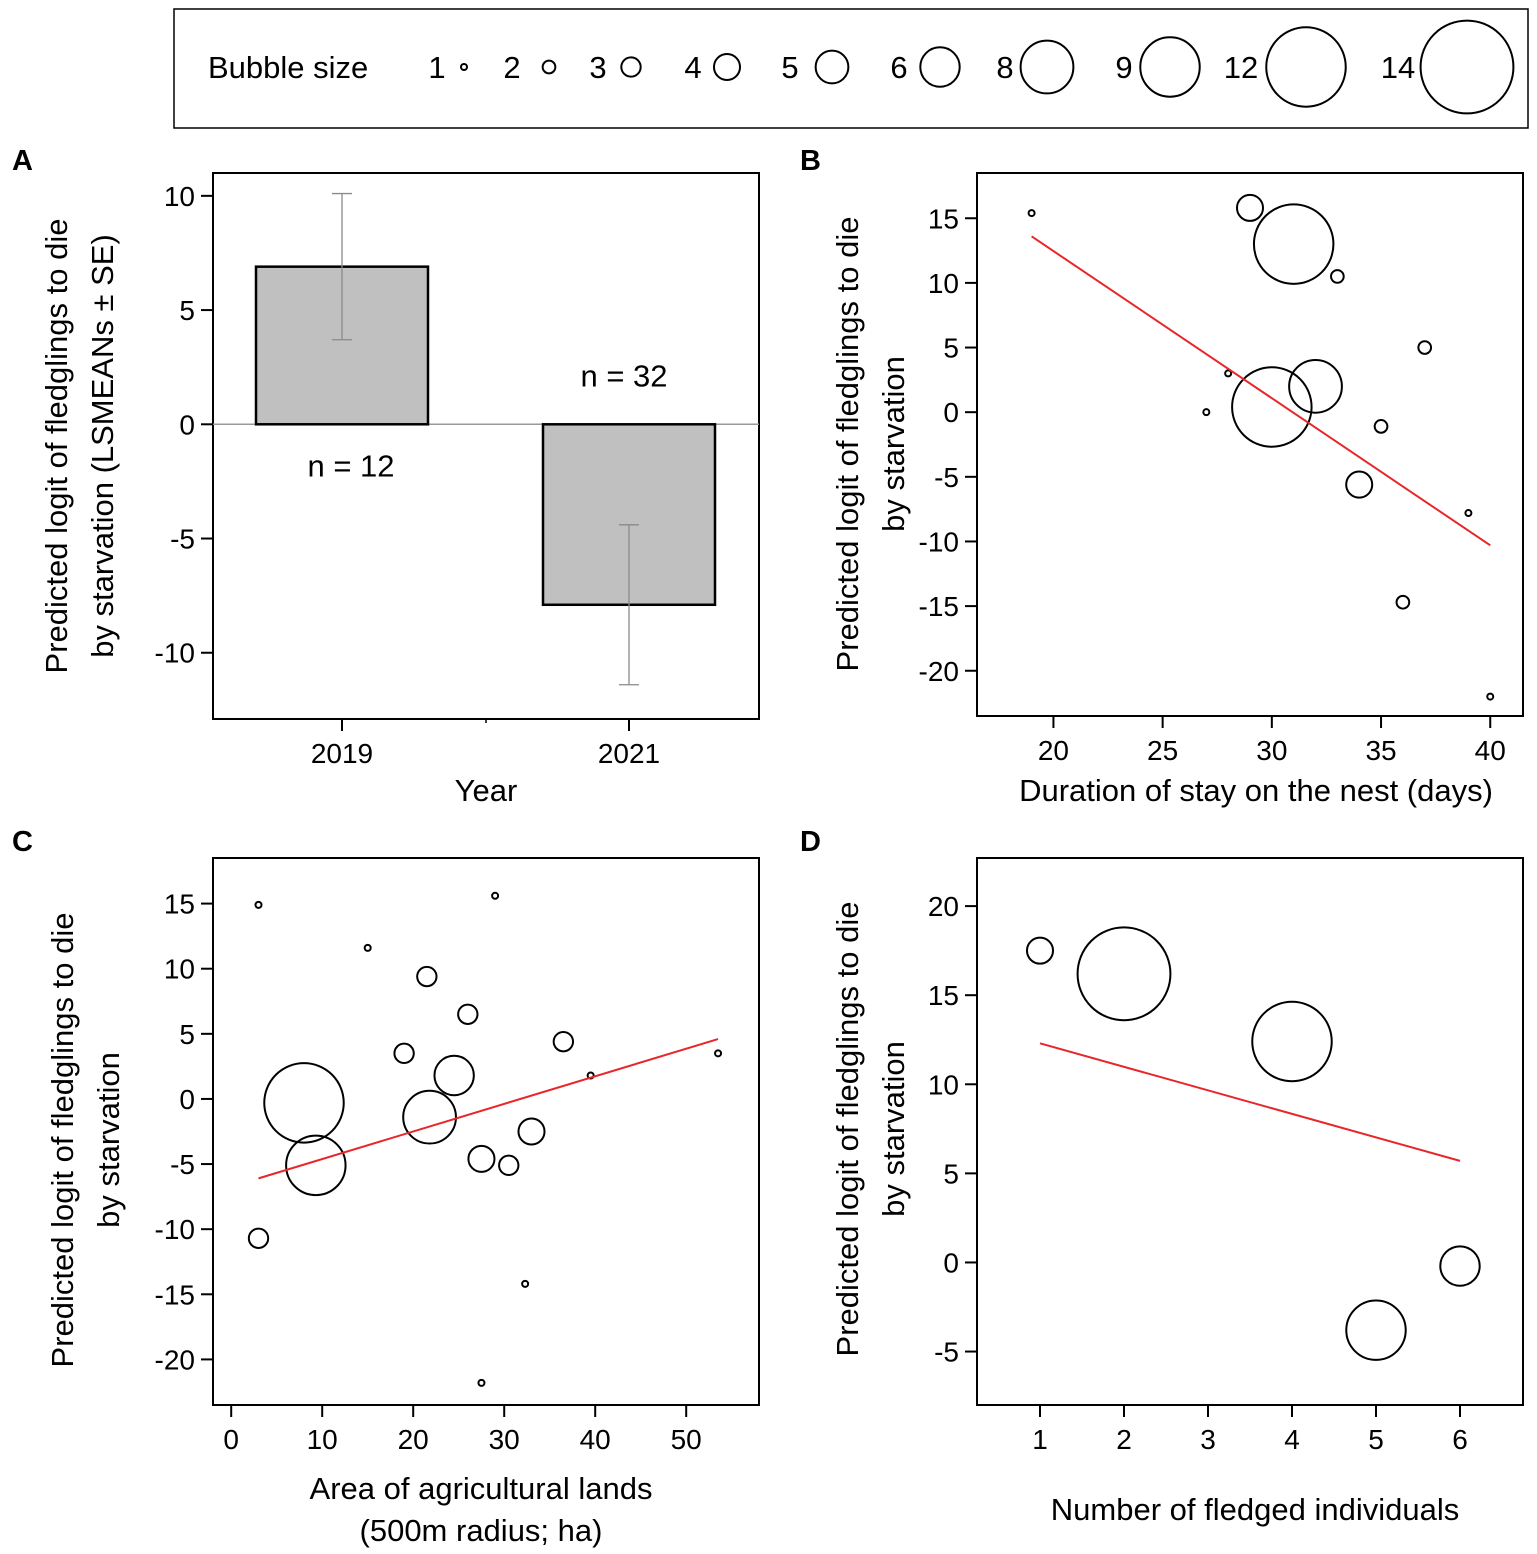  What do you see at coordinates (1241, 67) in the screenshot?
I see `legend-size-label: 12` at bounding box center [1241, 67].